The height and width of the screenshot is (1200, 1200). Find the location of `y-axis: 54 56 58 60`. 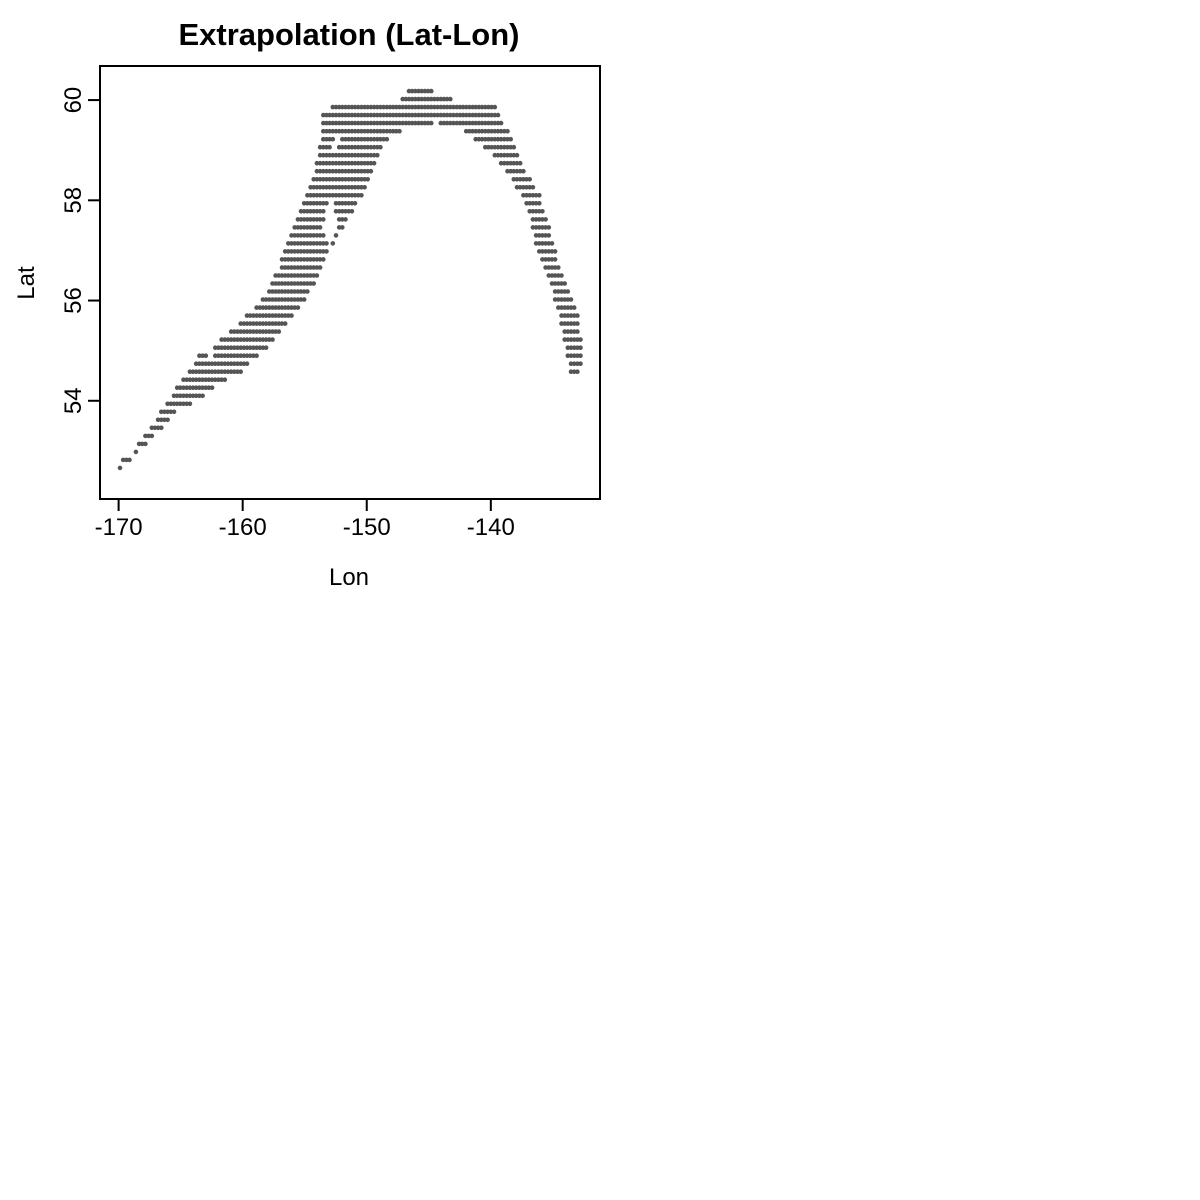

y-axis: 54 56 58 60 is located at coordinates (80, 250).